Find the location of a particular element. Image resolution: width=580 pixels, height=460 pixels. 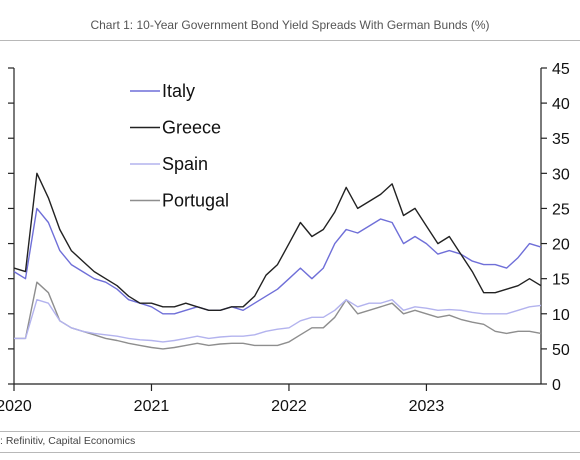

y-tick-label: 0 is located at coordinates (556, 385).